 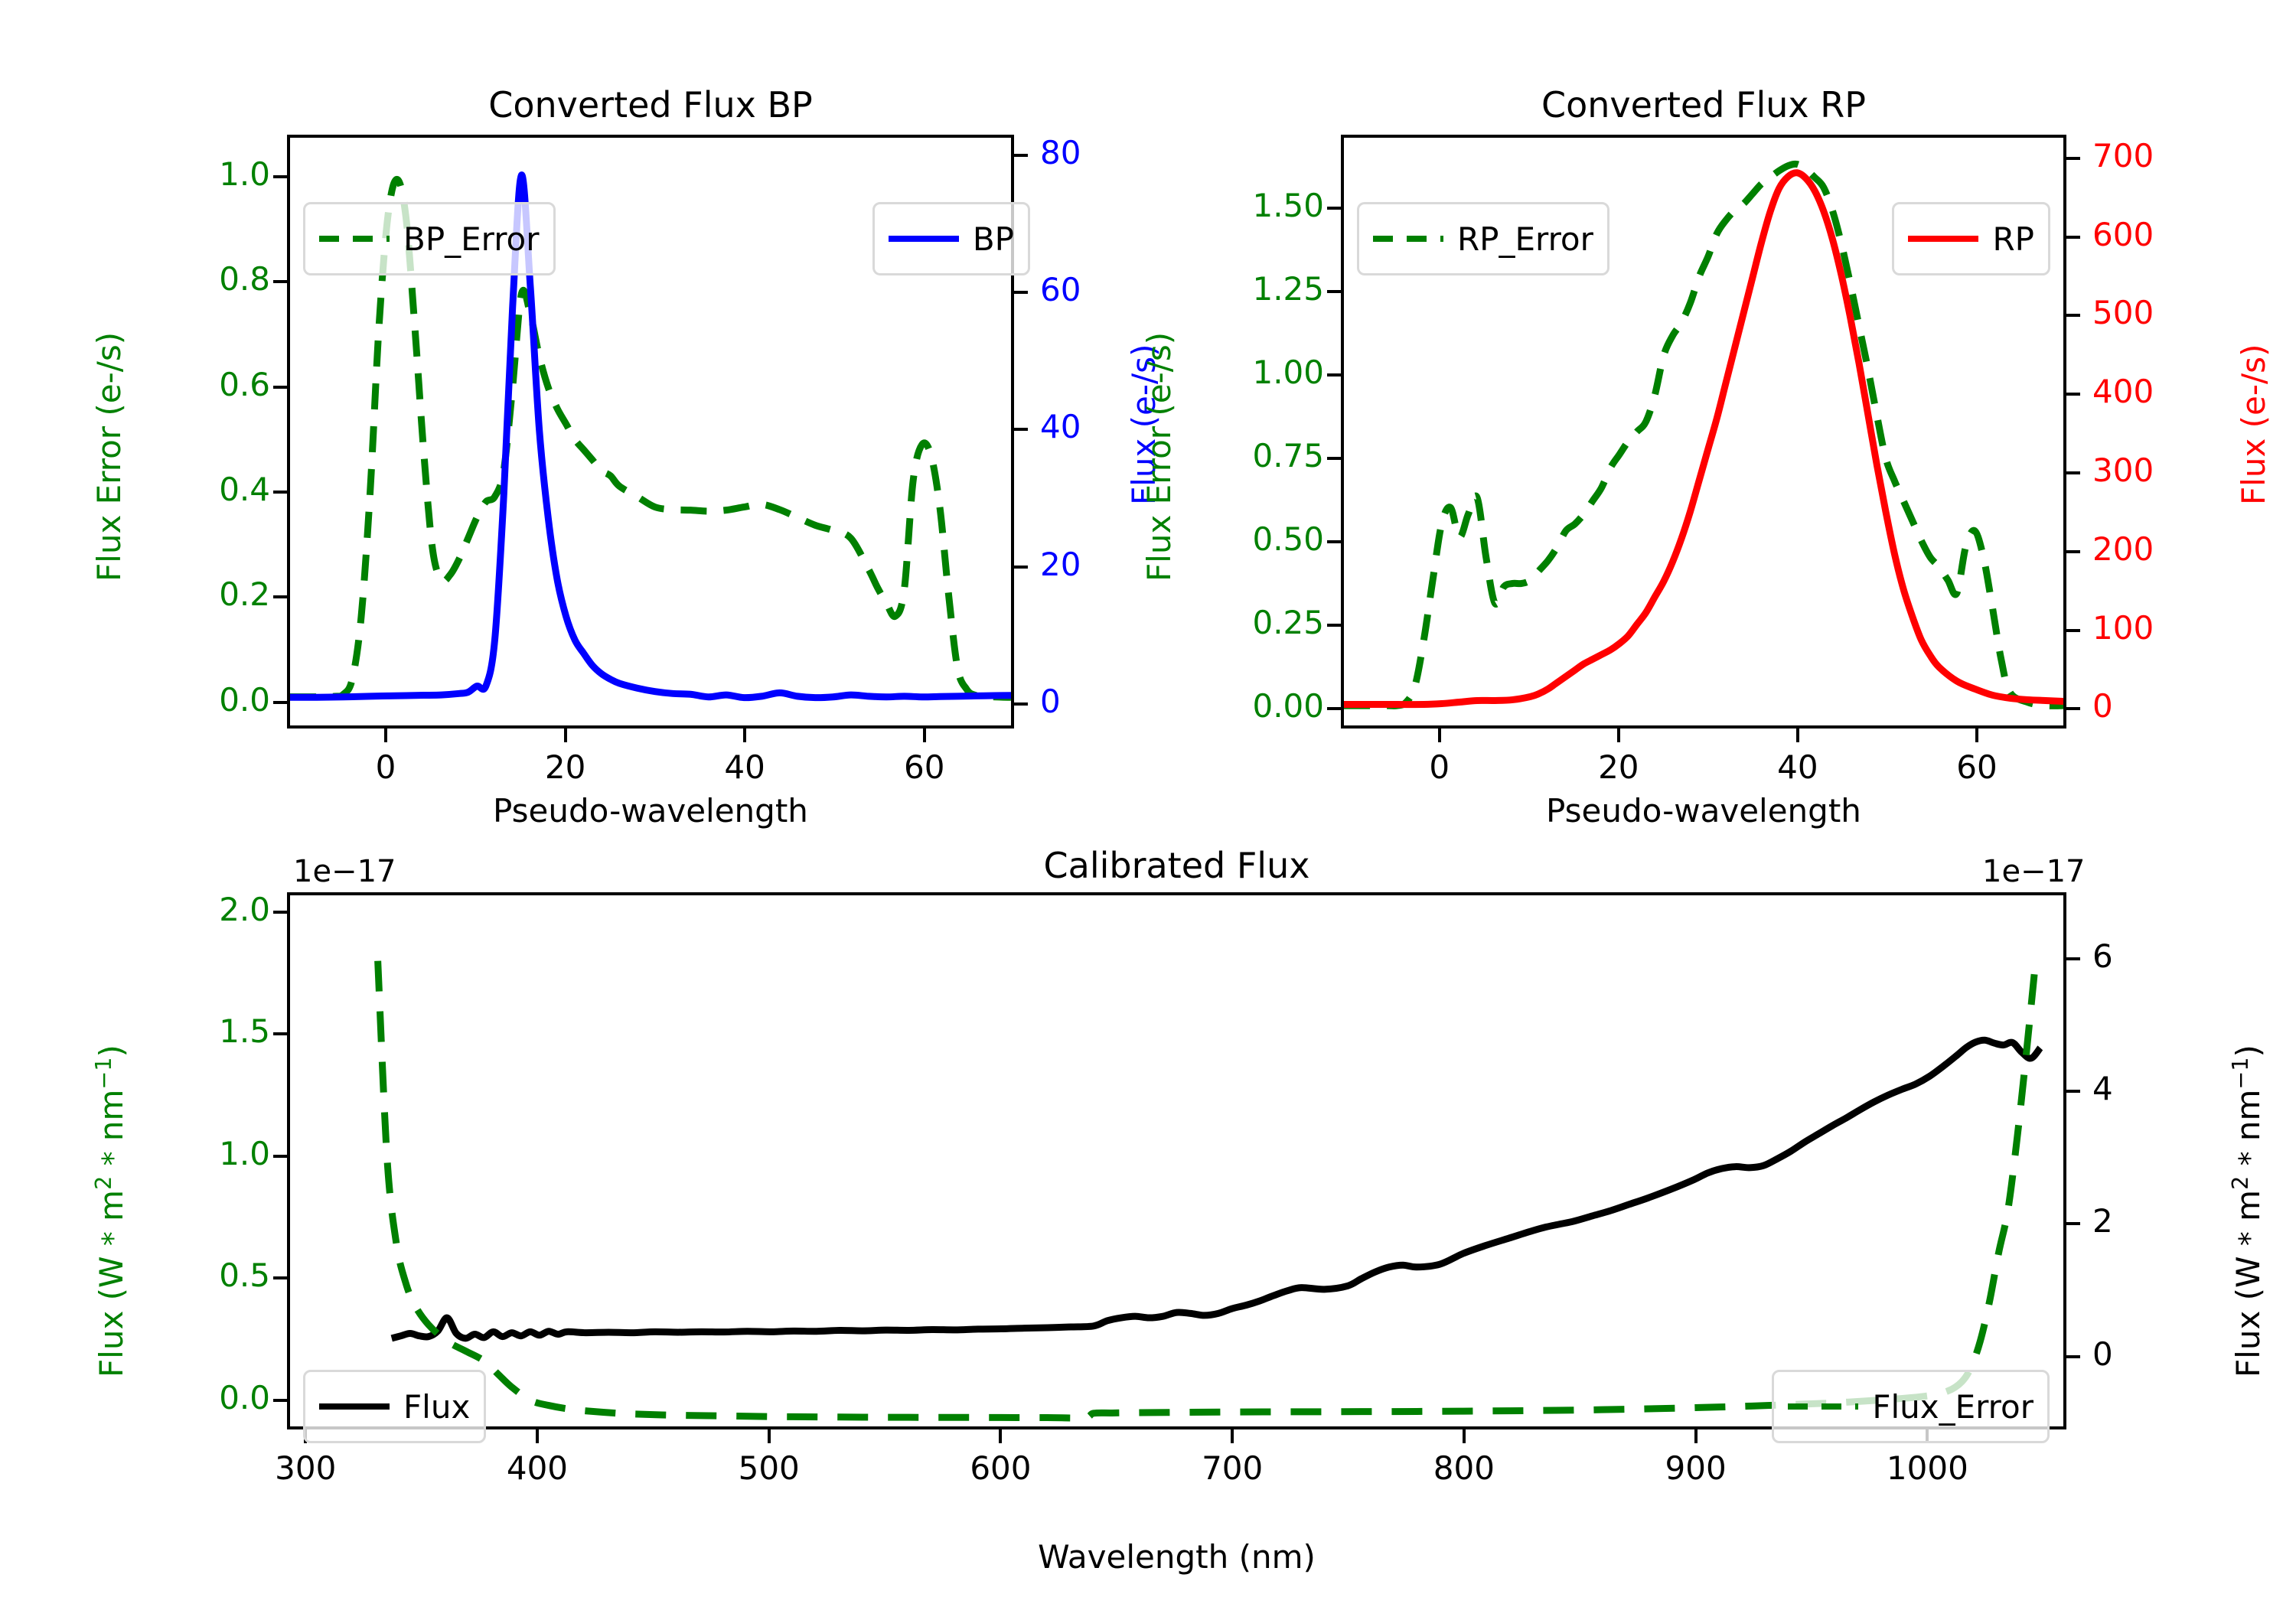 I want to click on bp-xtick-3: 60, so click(x=924, y=767).